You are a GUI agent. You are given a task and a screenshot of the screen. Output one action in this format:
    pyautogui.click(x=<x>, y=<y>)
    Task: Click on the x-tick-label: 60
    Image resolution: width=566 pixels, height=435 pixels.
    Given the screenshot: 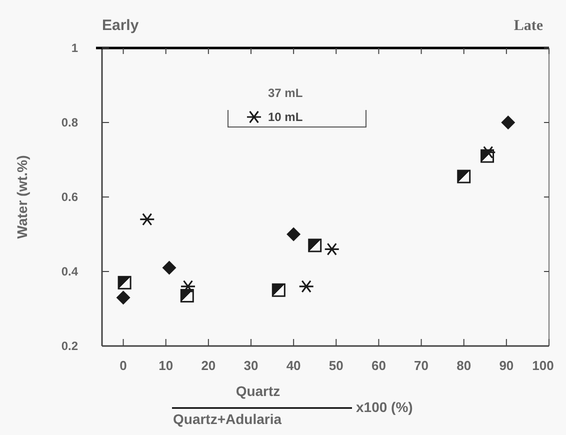 What is the action you would take?
    pyautogui.click(x=378, y=365)
    